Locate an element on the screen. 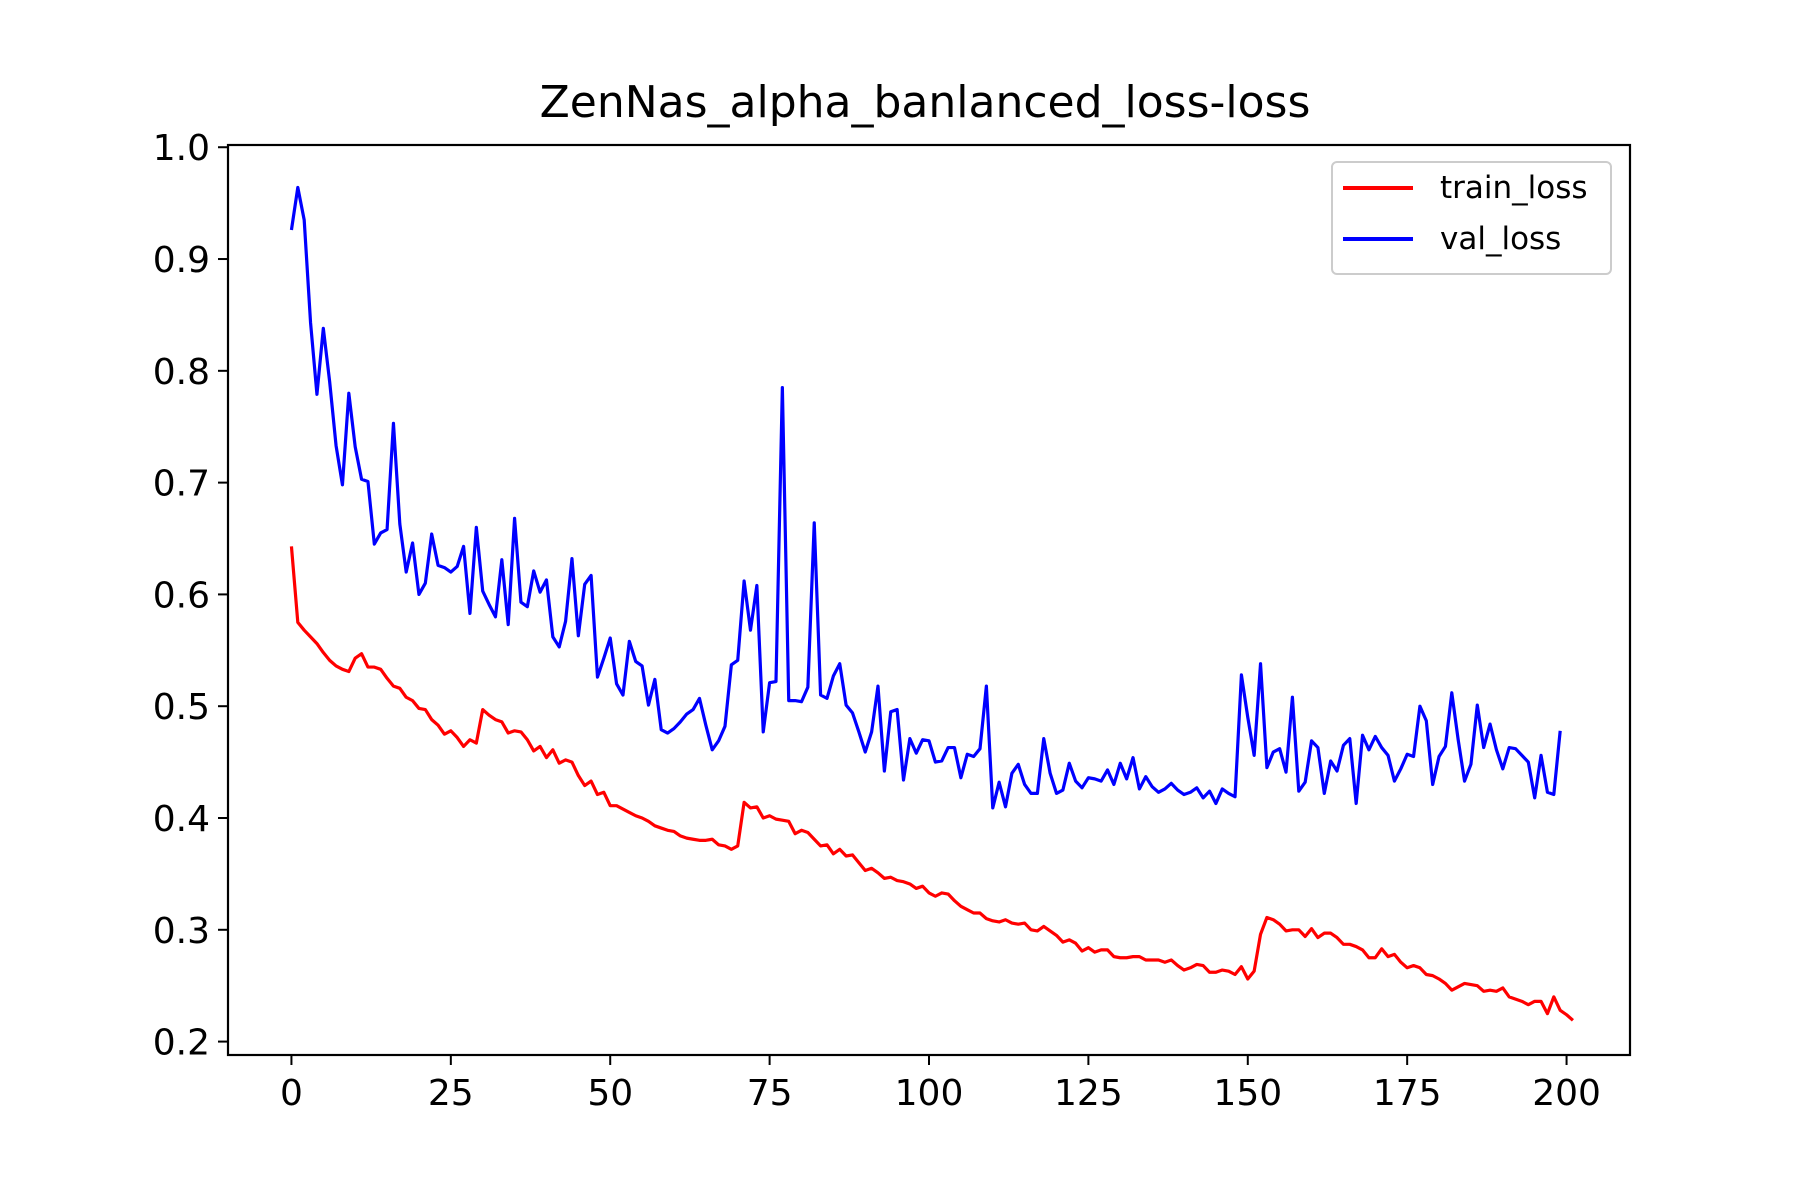 The height and width of the screenshot is (1204, 1800). x-tick-label: 0 is located at coordinates (291, 1093).